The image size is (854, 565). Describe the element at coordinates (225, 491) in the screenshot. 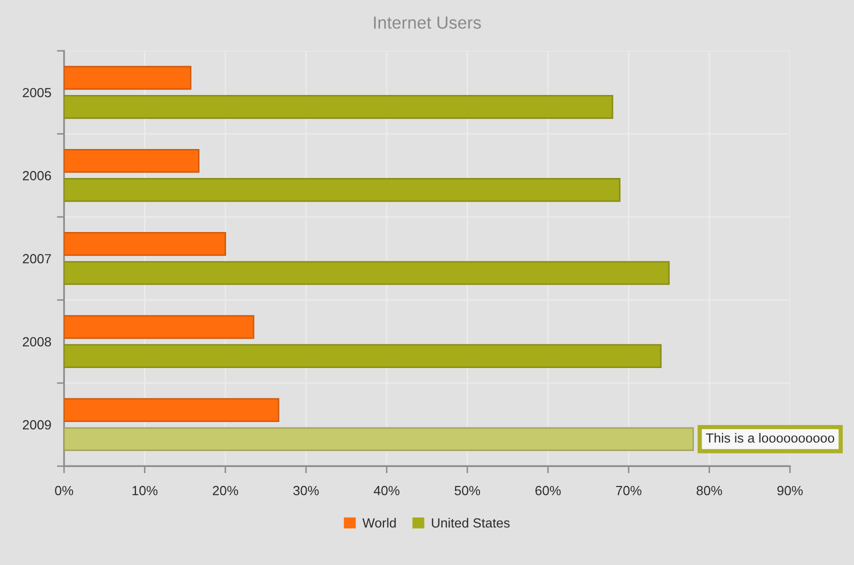

I see `x-tick-label: 20%` at that location.